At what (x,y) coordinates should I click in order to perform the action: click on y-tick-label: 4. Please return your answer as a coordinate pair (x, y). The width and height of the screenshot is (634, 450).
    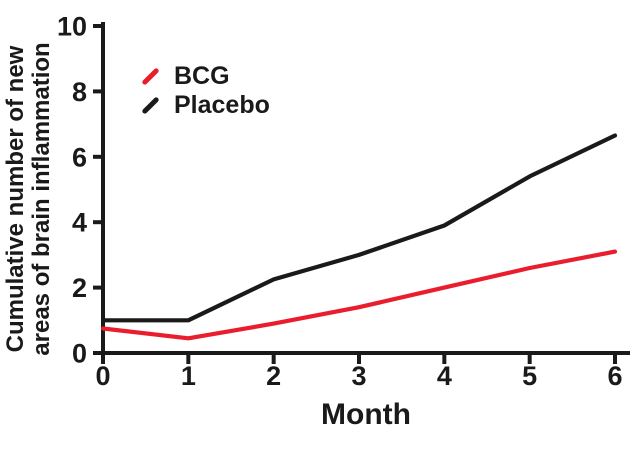
    Looking at the image, I should click on (79, 223).